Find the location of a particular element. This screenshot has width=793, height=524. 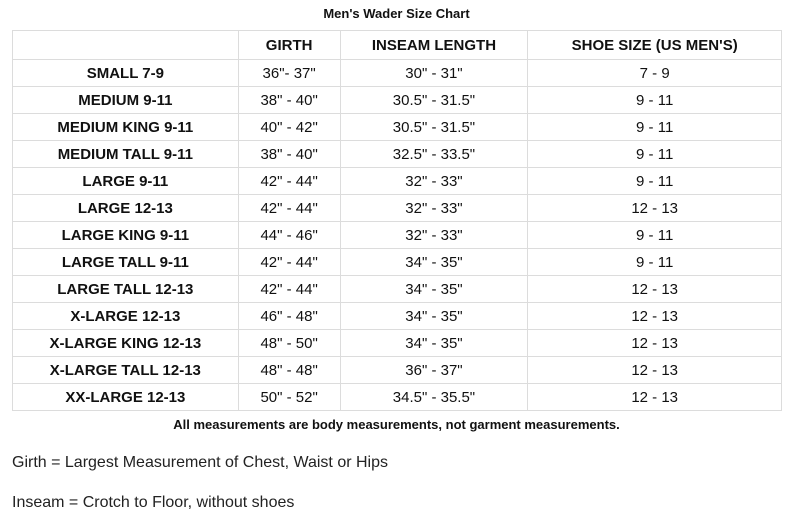

table-row: LARGE TALL 9-11 42" - 44" 34" - 35" 9 - 11 is located at coordinates (397, 262).